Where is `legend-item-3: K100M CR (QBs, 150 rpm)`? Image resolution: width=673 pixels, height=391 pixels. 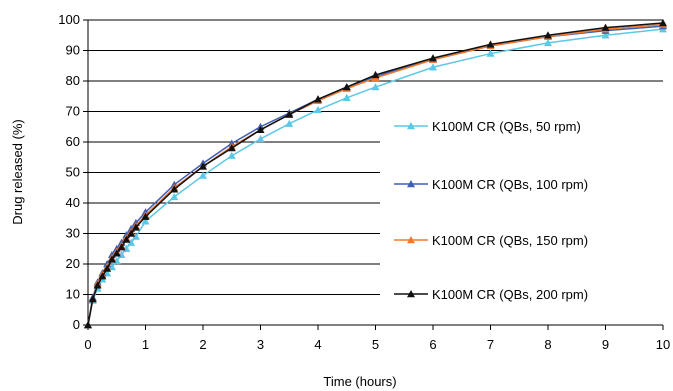 legend-item-3: K100M CR (QBs, 150 rpm) is located at coordinates (491, 240).